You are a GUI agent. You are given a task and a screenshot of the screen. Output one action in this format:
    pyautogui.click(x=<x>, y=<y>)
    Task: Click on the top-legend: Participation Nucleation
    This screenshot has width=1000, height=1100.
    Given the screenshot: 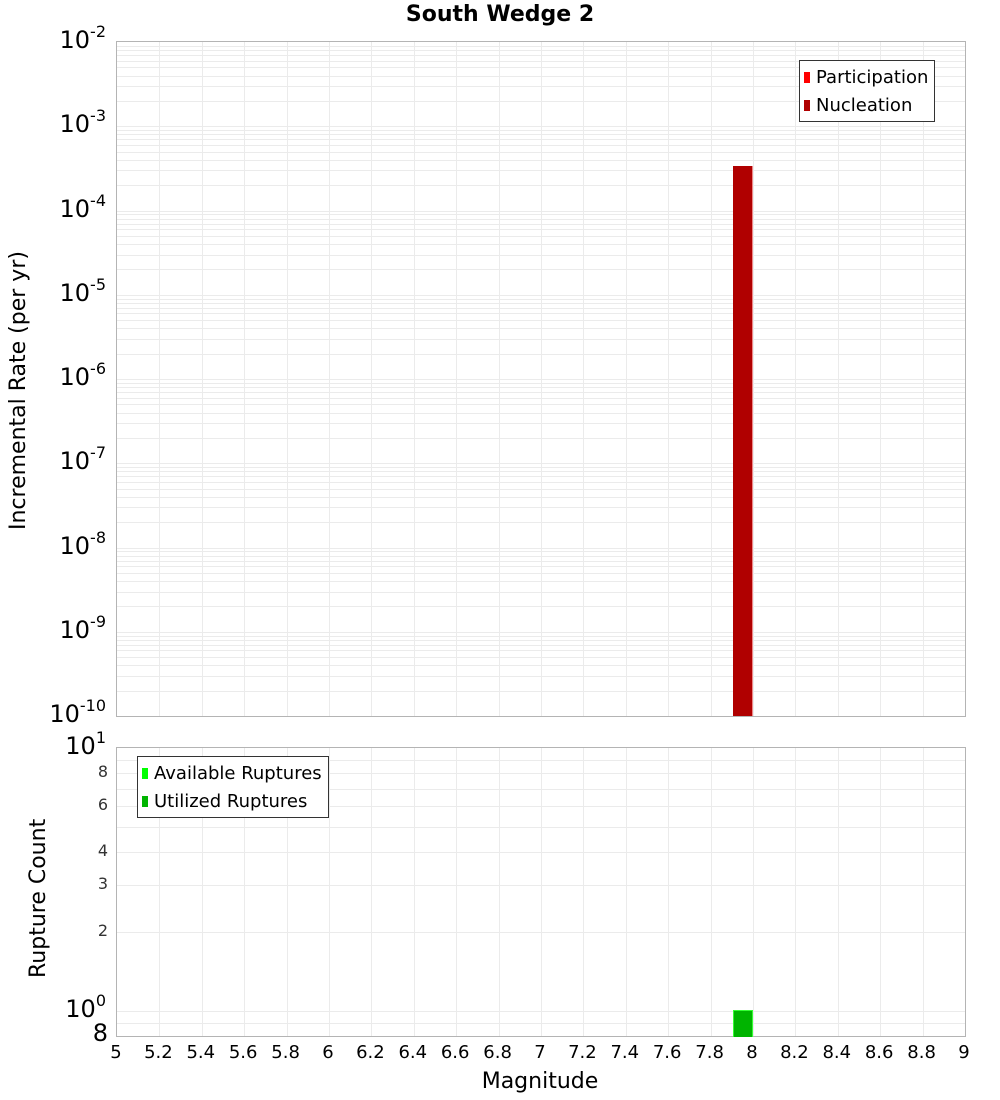 What is the action you would take?
    pyautogui.click(x=867, y=91)
    